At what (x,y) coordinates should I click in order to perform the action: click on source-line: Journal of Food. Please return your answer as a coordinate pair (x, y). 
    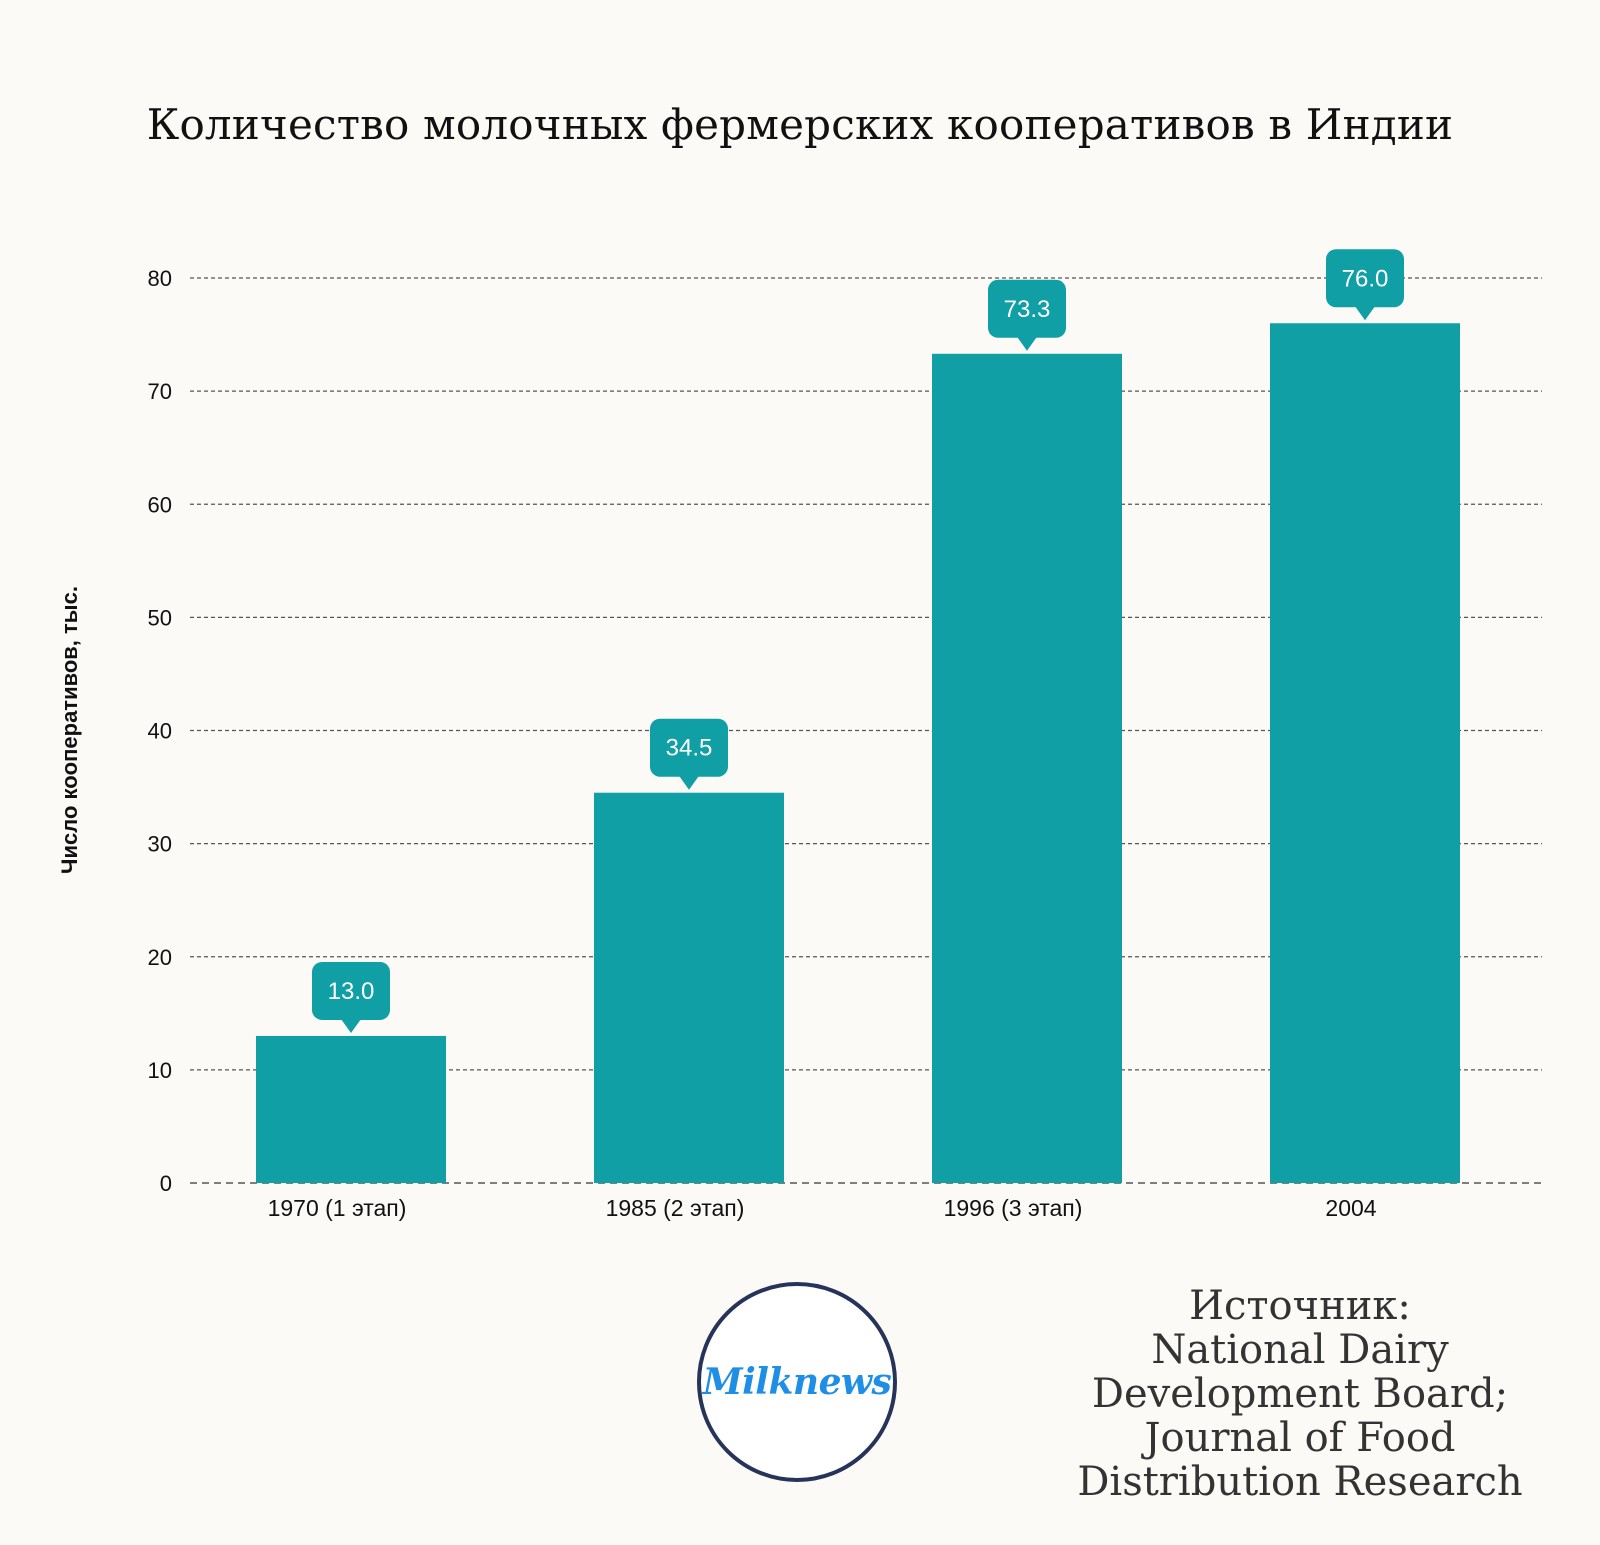
    Looking at the image, I should click on (1300, 1438).